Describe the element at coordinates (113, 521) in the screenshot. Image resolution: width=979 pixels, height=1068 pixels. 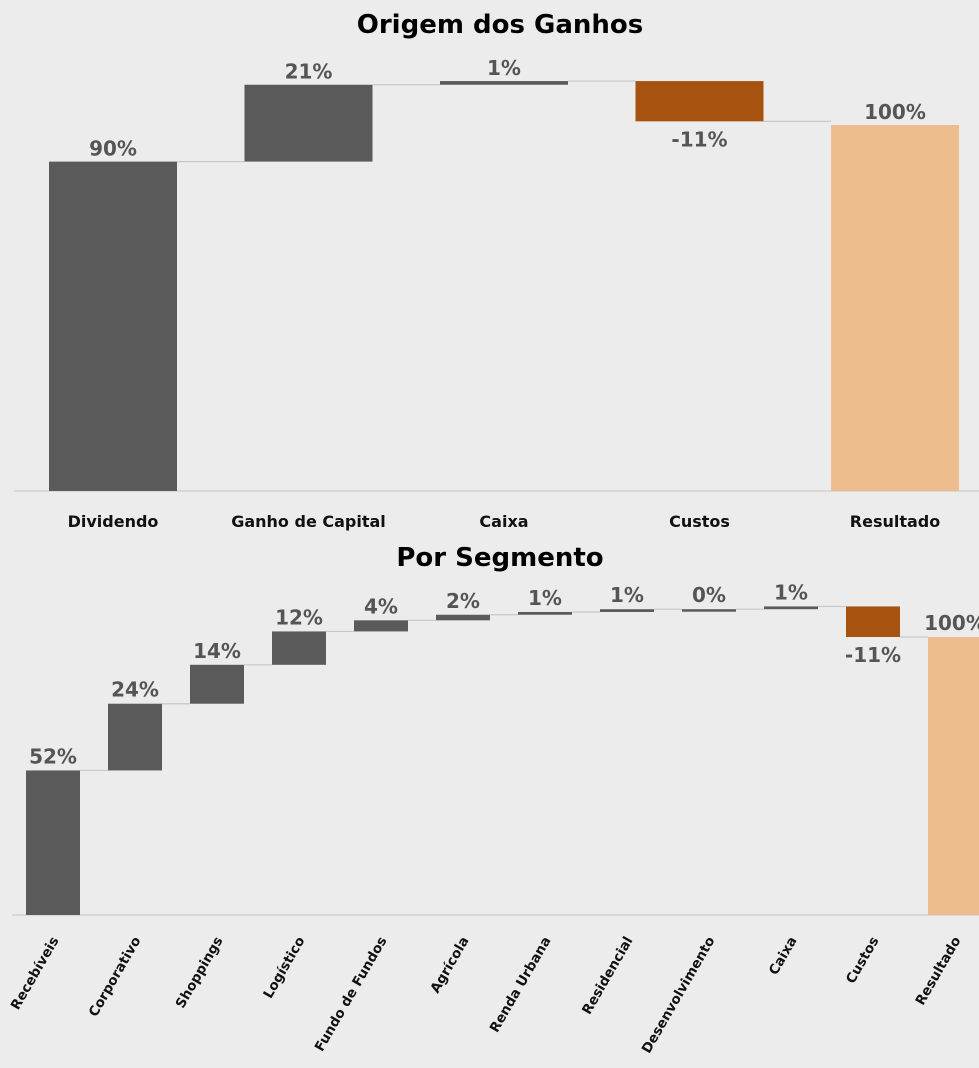
I see `chart-1-category-label: Dividendo` at that location.